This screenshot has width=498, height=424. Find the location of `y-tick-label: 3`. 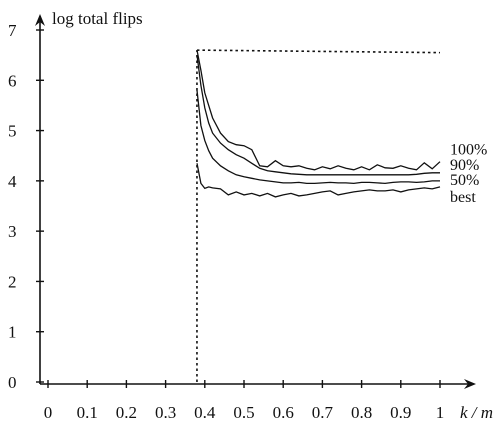

y-tick-label: 3 is located at coordinates (12, 231).